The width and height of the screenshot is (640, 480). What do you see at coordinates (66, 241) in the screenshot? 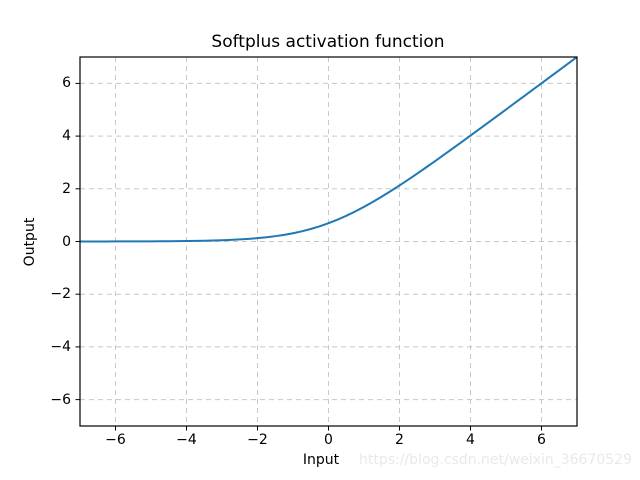
I see `y-tick-label: 0` at bounding box center [66, 241].